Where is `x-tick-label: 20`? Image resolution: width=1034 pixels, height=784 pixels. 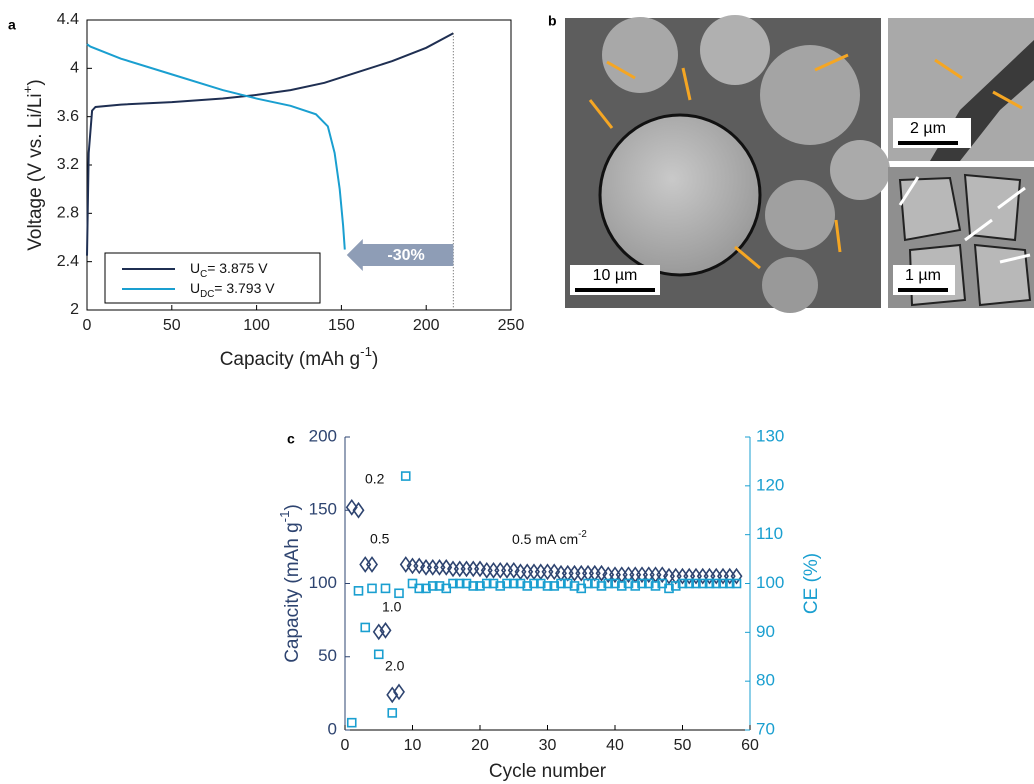
x-tick-label: 20 is located at coordinates (480, 745).